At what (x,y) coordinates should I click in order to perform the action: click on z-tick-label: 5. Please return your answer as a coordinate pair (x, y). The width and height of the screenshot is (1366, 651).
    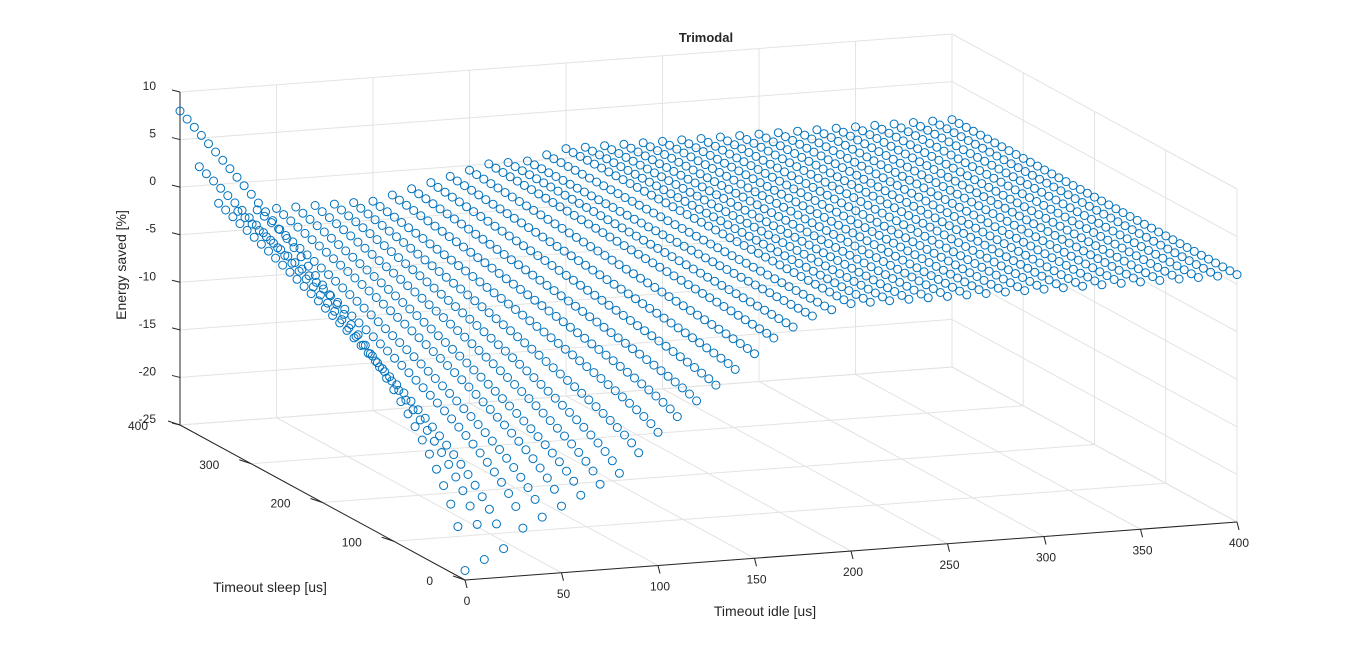
    Looking at the image, I should click on (152, 134).